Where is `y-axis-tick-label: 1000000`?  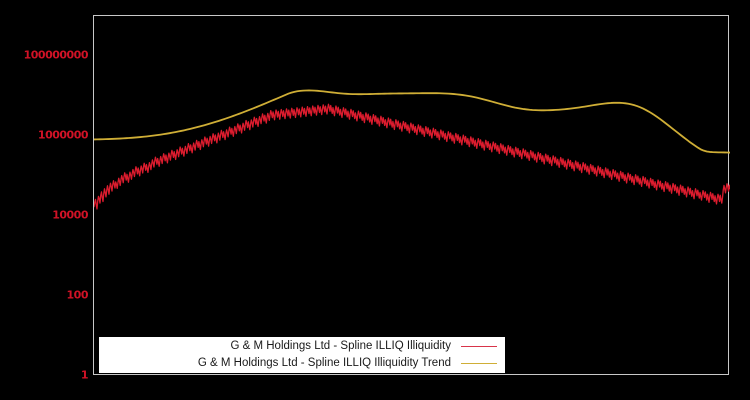
y-axis-tick-label: 1000000 is located at coordinates (63, 135).